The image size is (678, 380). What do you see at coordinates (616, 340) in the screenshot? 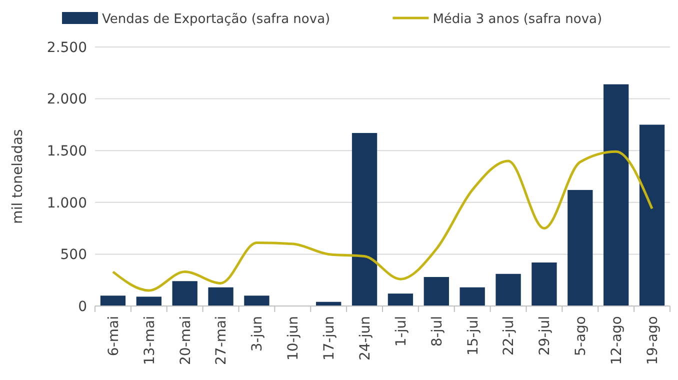
I see `x-tick-label: 12-ago` at bounding box center [616, 340].